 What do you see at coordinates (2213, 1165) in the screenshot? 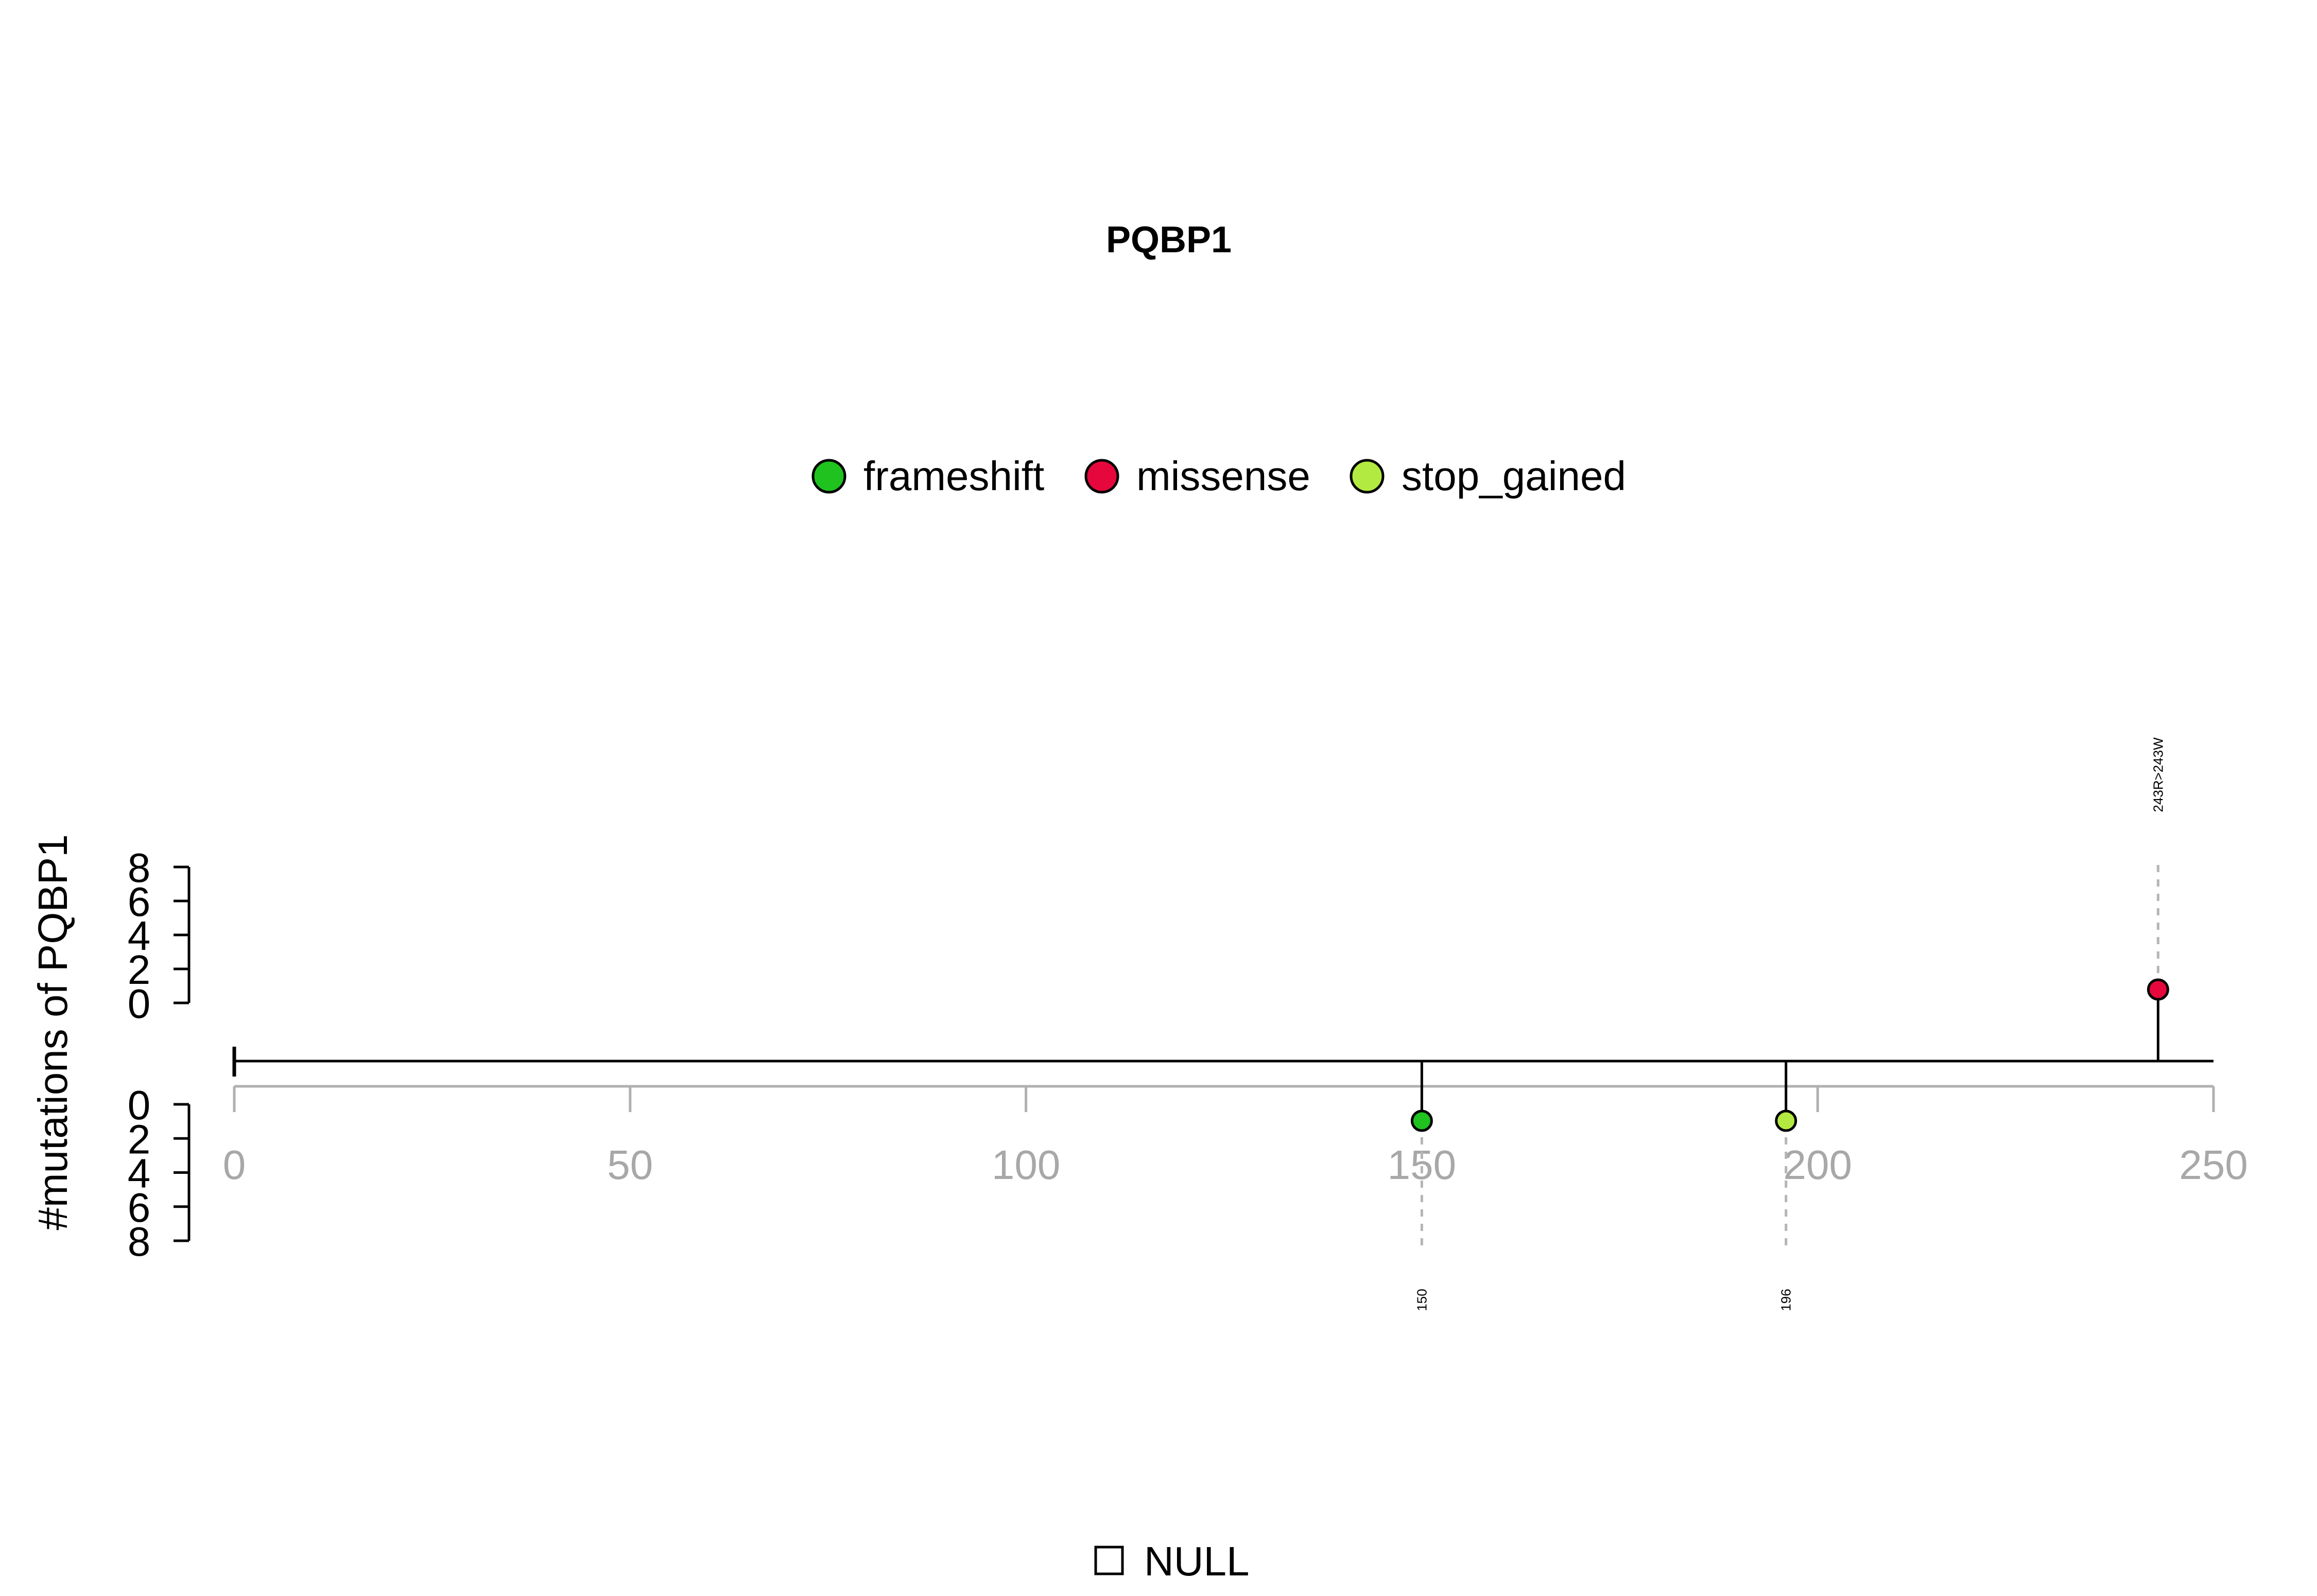
I see `x-tick-label-5: 250` at bounding box center [2213, 1165].